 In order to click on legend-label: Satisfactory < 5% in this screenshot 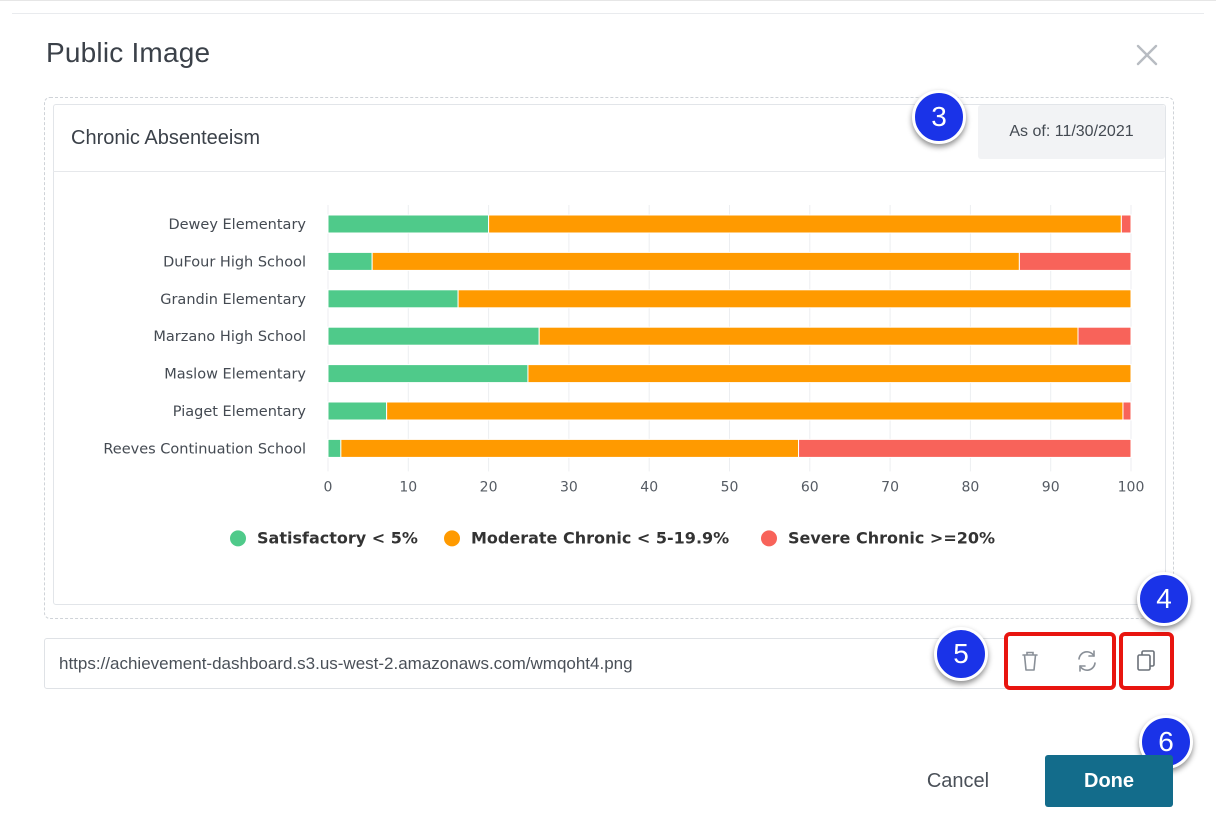, I will do `click(337, 537)`.